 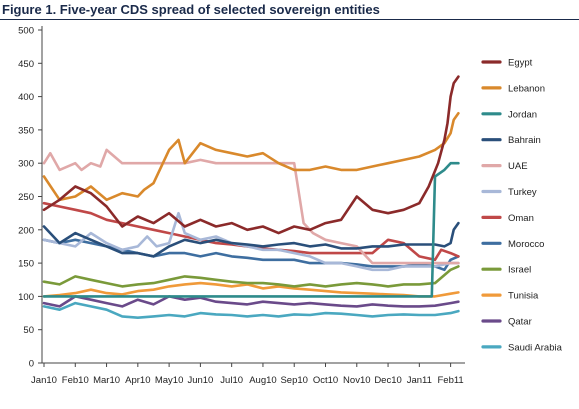 What do you see at coordinates (26, 164) in the screenshot?
I see `y-tick-label: 300` at bounding box center [26, 164].